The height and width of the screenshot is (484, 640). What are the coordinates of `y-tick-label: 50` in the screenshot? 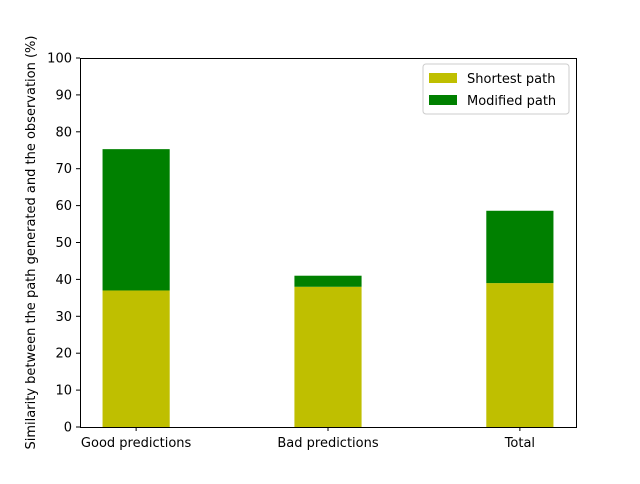 It's located at (63, 243).